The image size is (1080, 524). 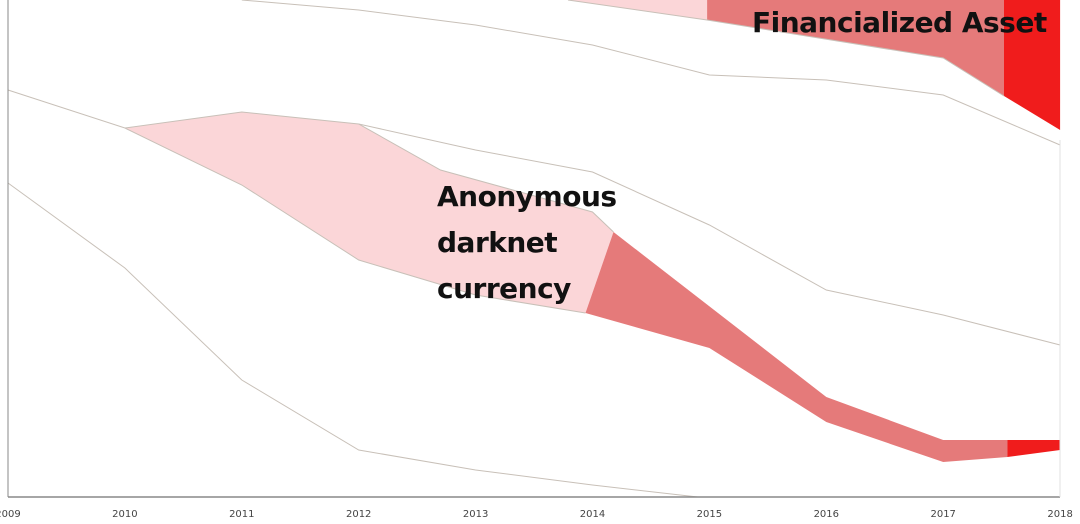 I want to click on annotation-anonymous-darknet-currency: Anonymous darknet currency, so click(x=527, y=243).